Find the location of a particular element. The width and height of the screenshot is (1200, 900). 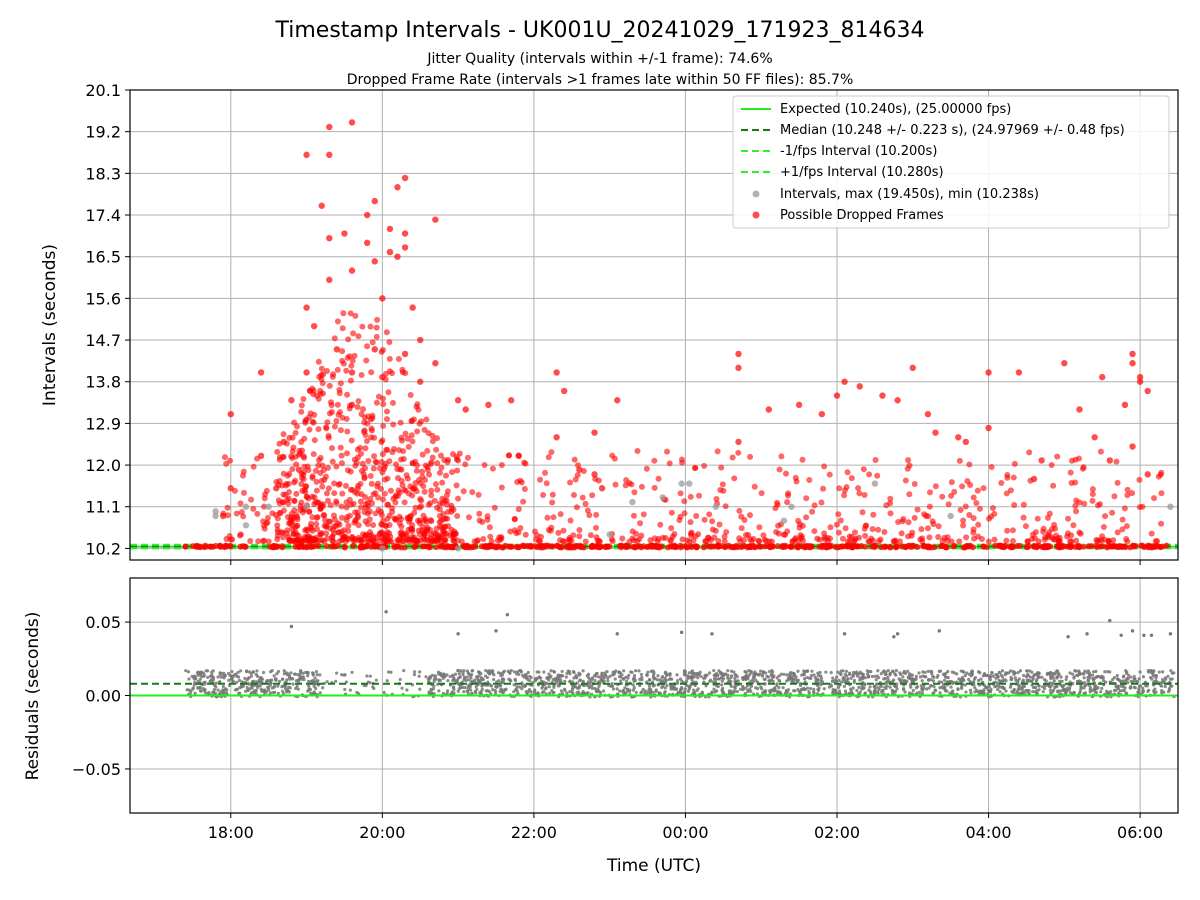

residual-outlier-point is located at coordinates (458, 634).